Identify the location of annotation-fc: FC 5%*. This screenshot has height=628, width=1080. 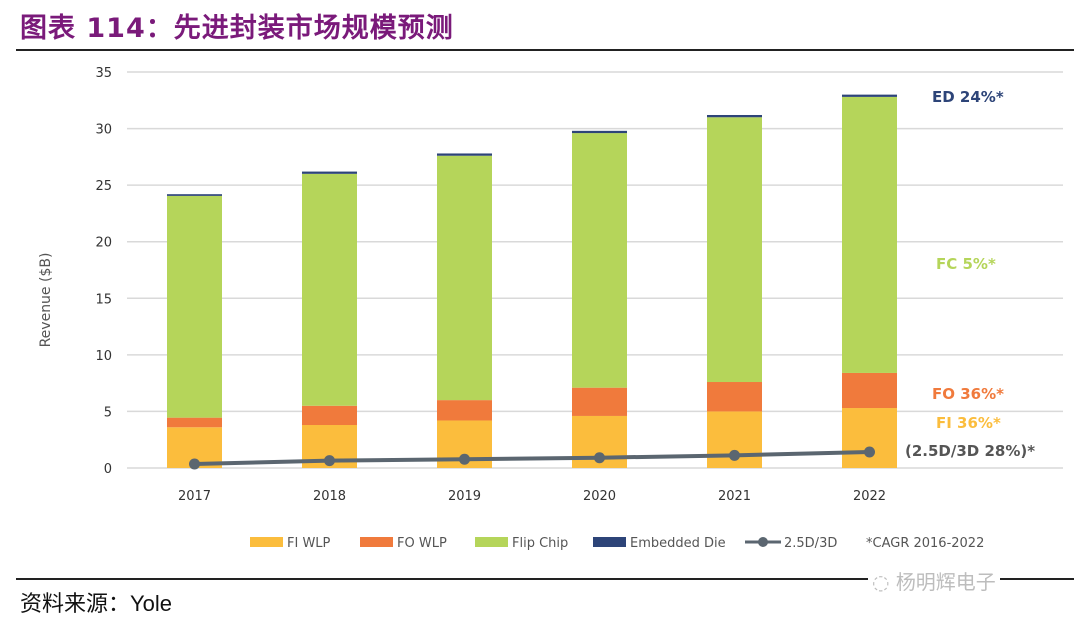
(966, 264).